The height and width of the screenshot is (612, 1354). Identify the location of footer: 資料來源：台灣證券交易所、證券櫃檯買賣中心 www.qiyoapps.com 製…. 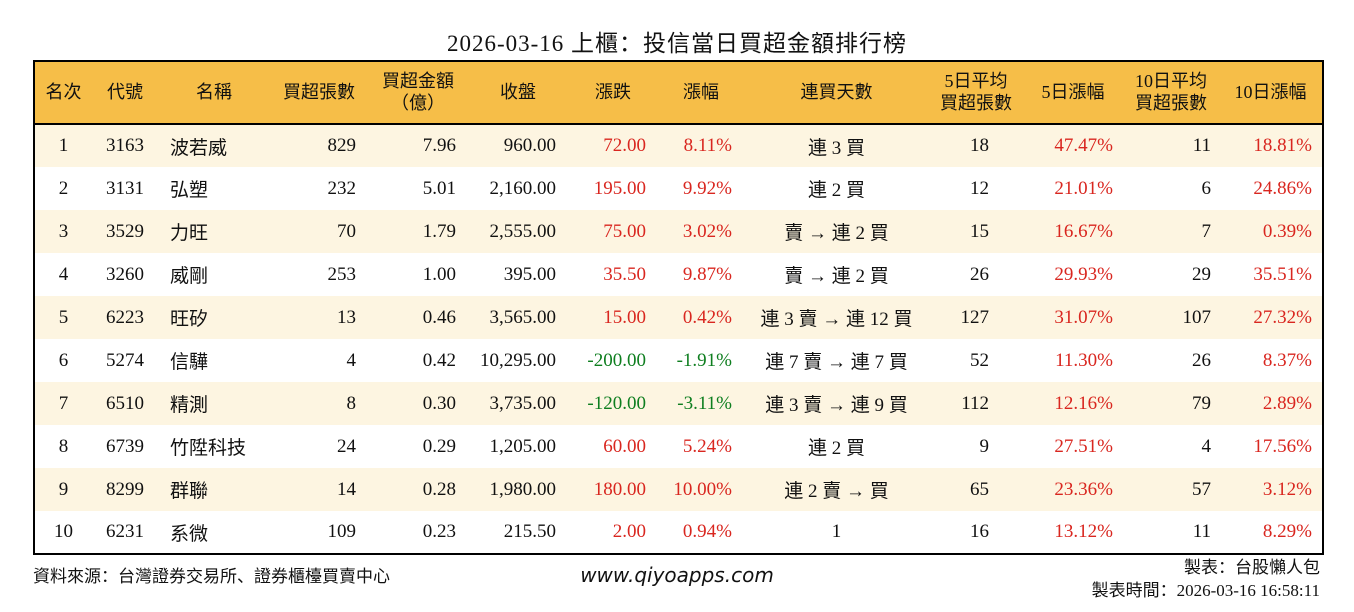
(677, 582).